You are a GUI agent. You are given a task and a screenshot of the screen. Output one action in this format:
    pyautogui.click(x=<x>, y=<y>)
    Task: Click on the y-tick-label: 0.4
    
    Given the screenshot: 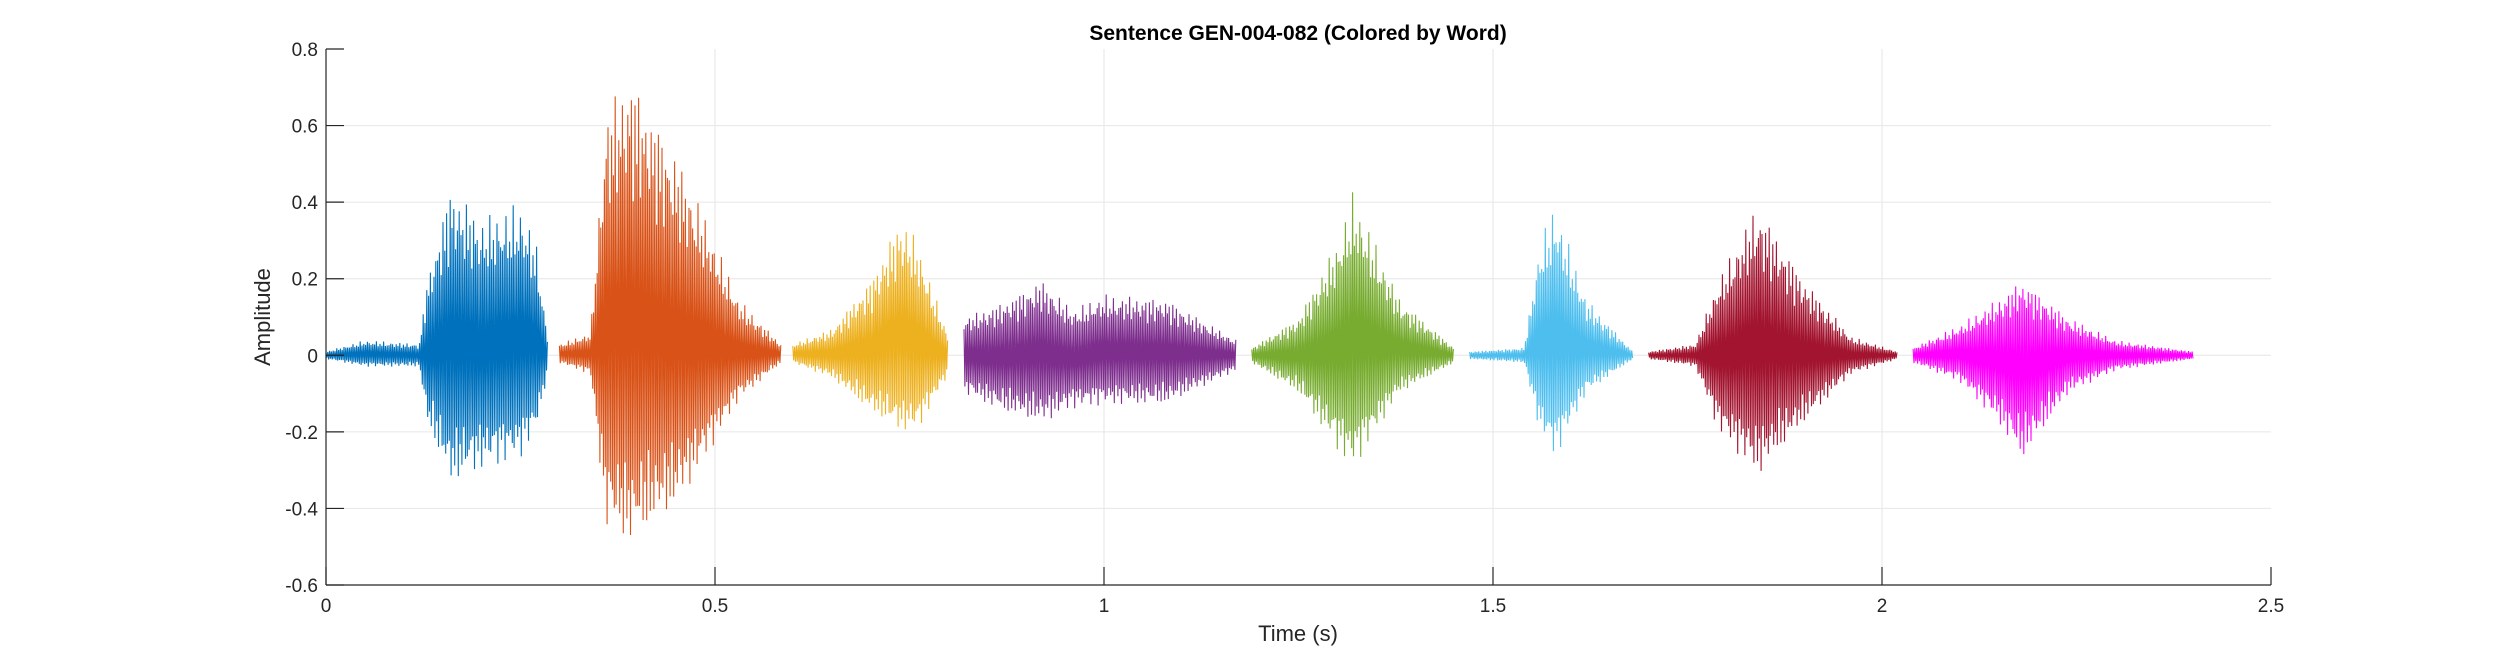 What is the action you would take?
    pyautogui.click(x=305, y=203)
    